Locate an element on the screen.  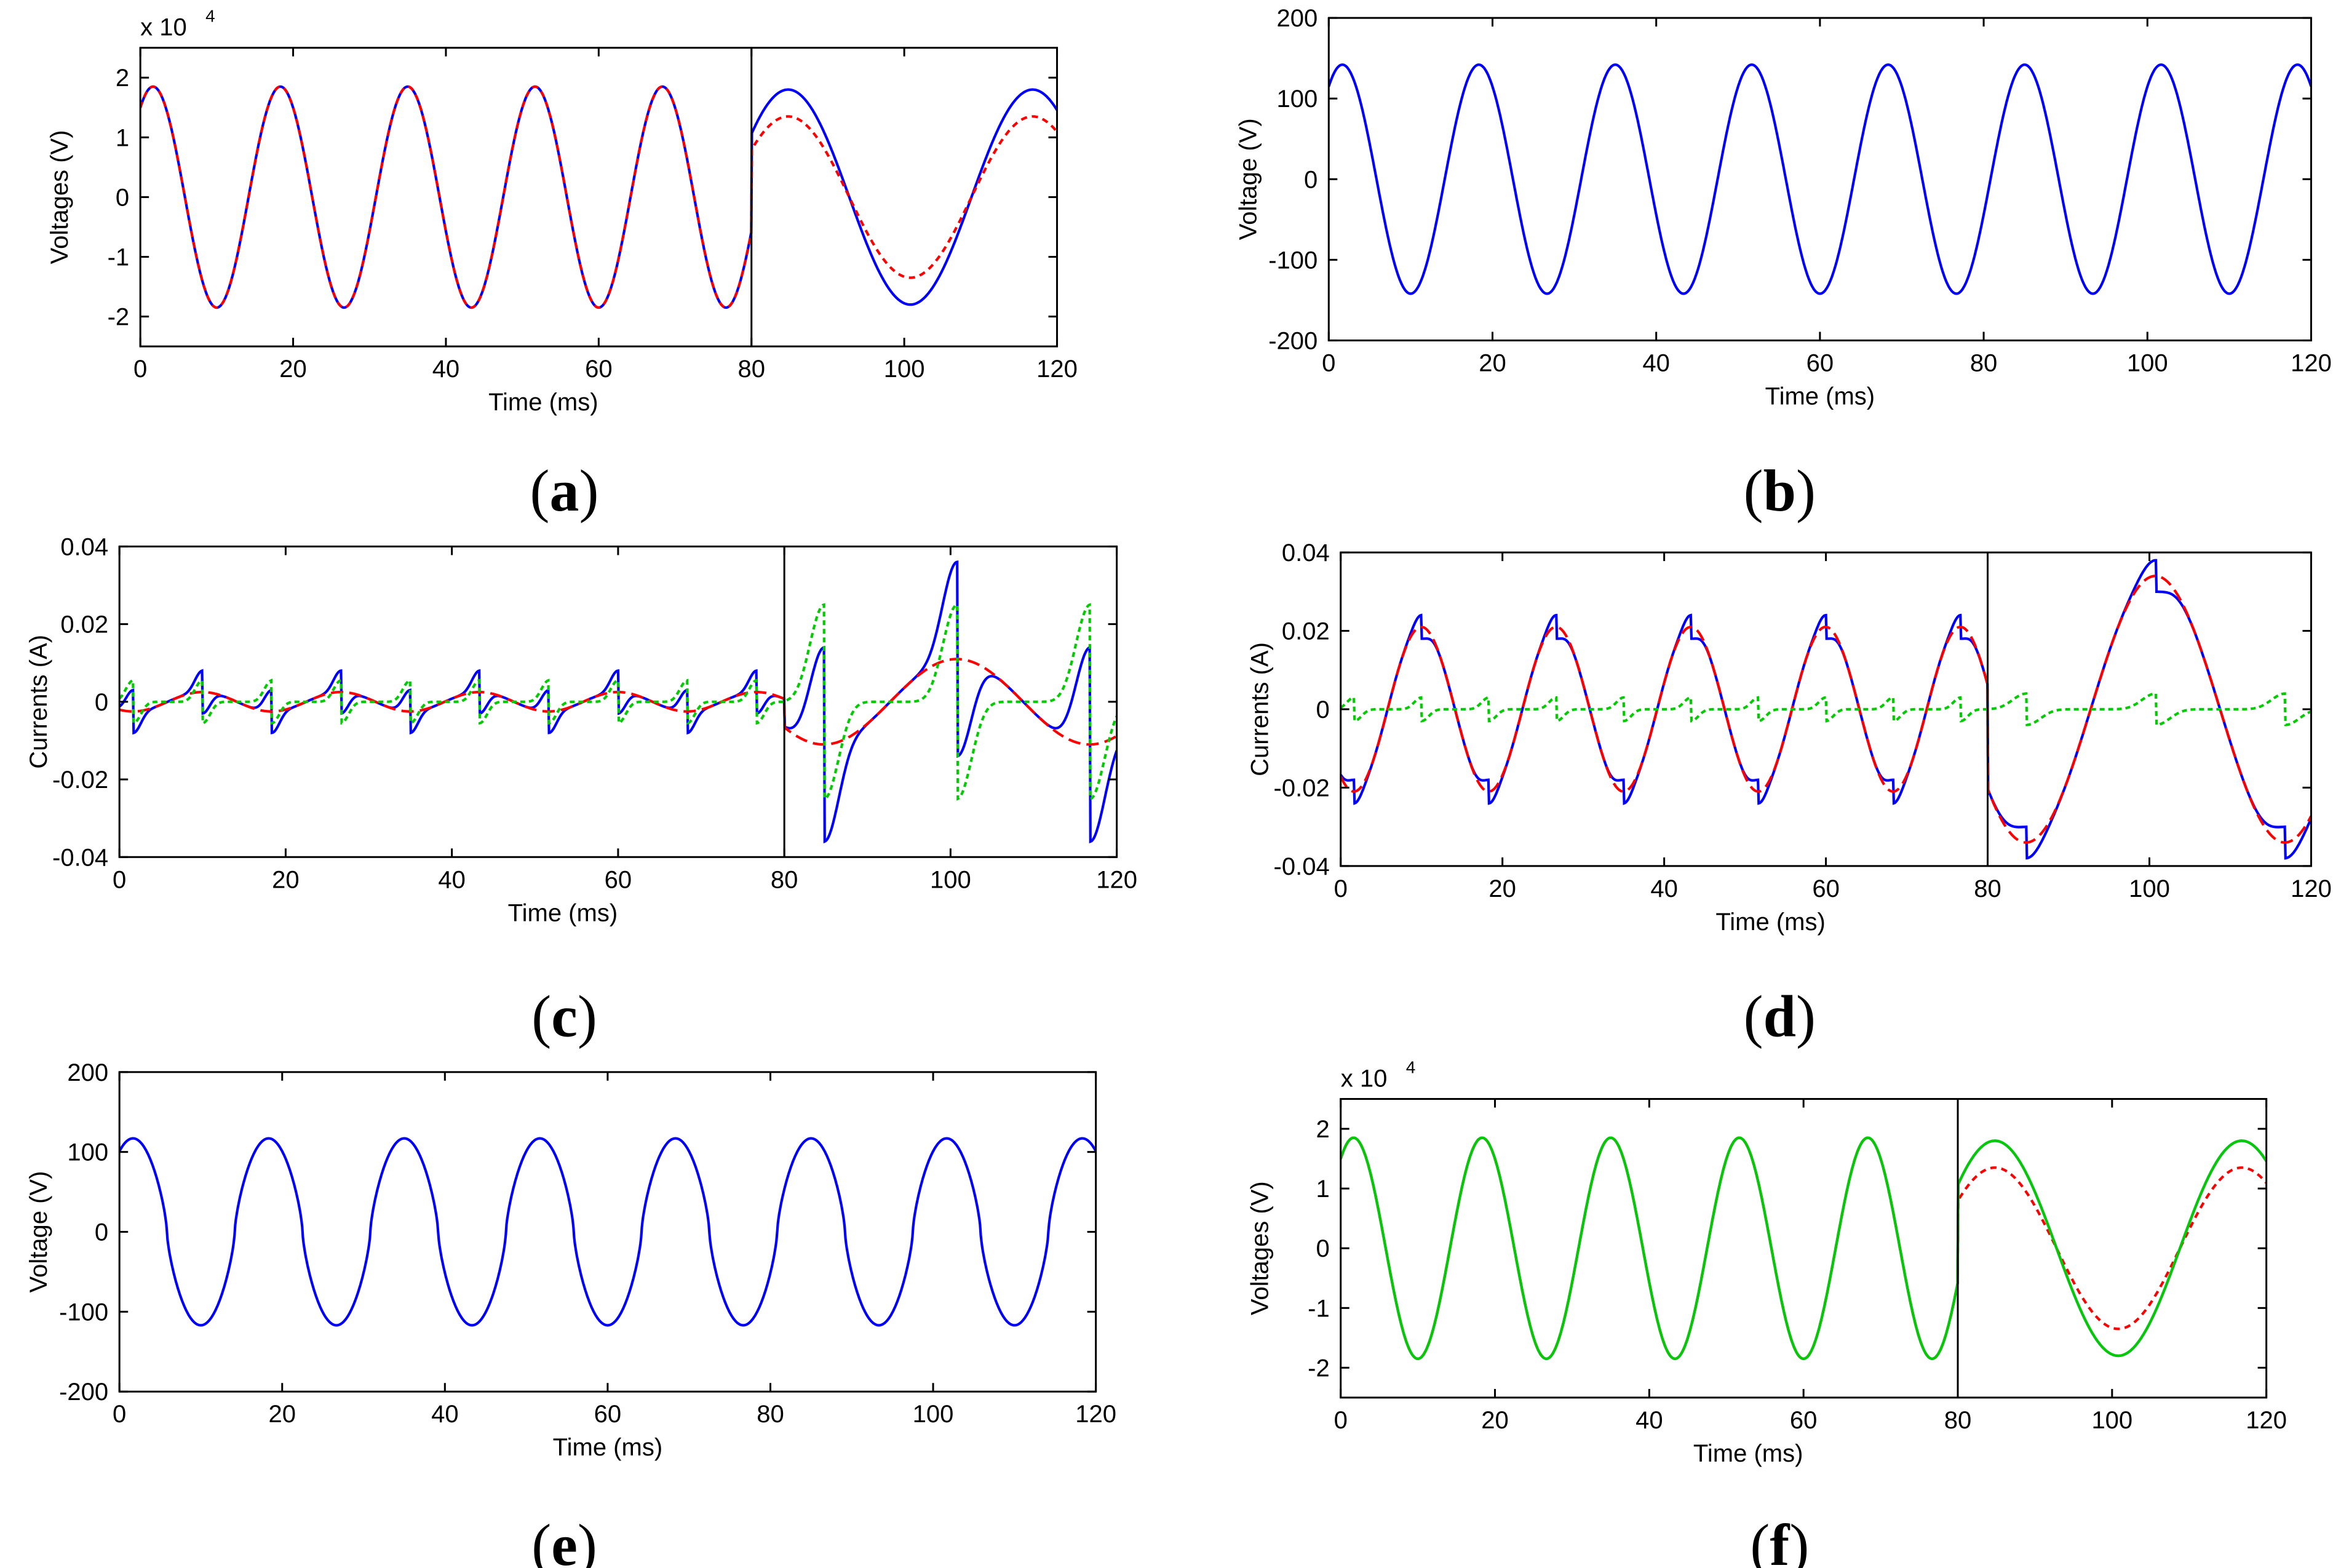
y-tick-label: -100 is located at coordinates (83, 1313).